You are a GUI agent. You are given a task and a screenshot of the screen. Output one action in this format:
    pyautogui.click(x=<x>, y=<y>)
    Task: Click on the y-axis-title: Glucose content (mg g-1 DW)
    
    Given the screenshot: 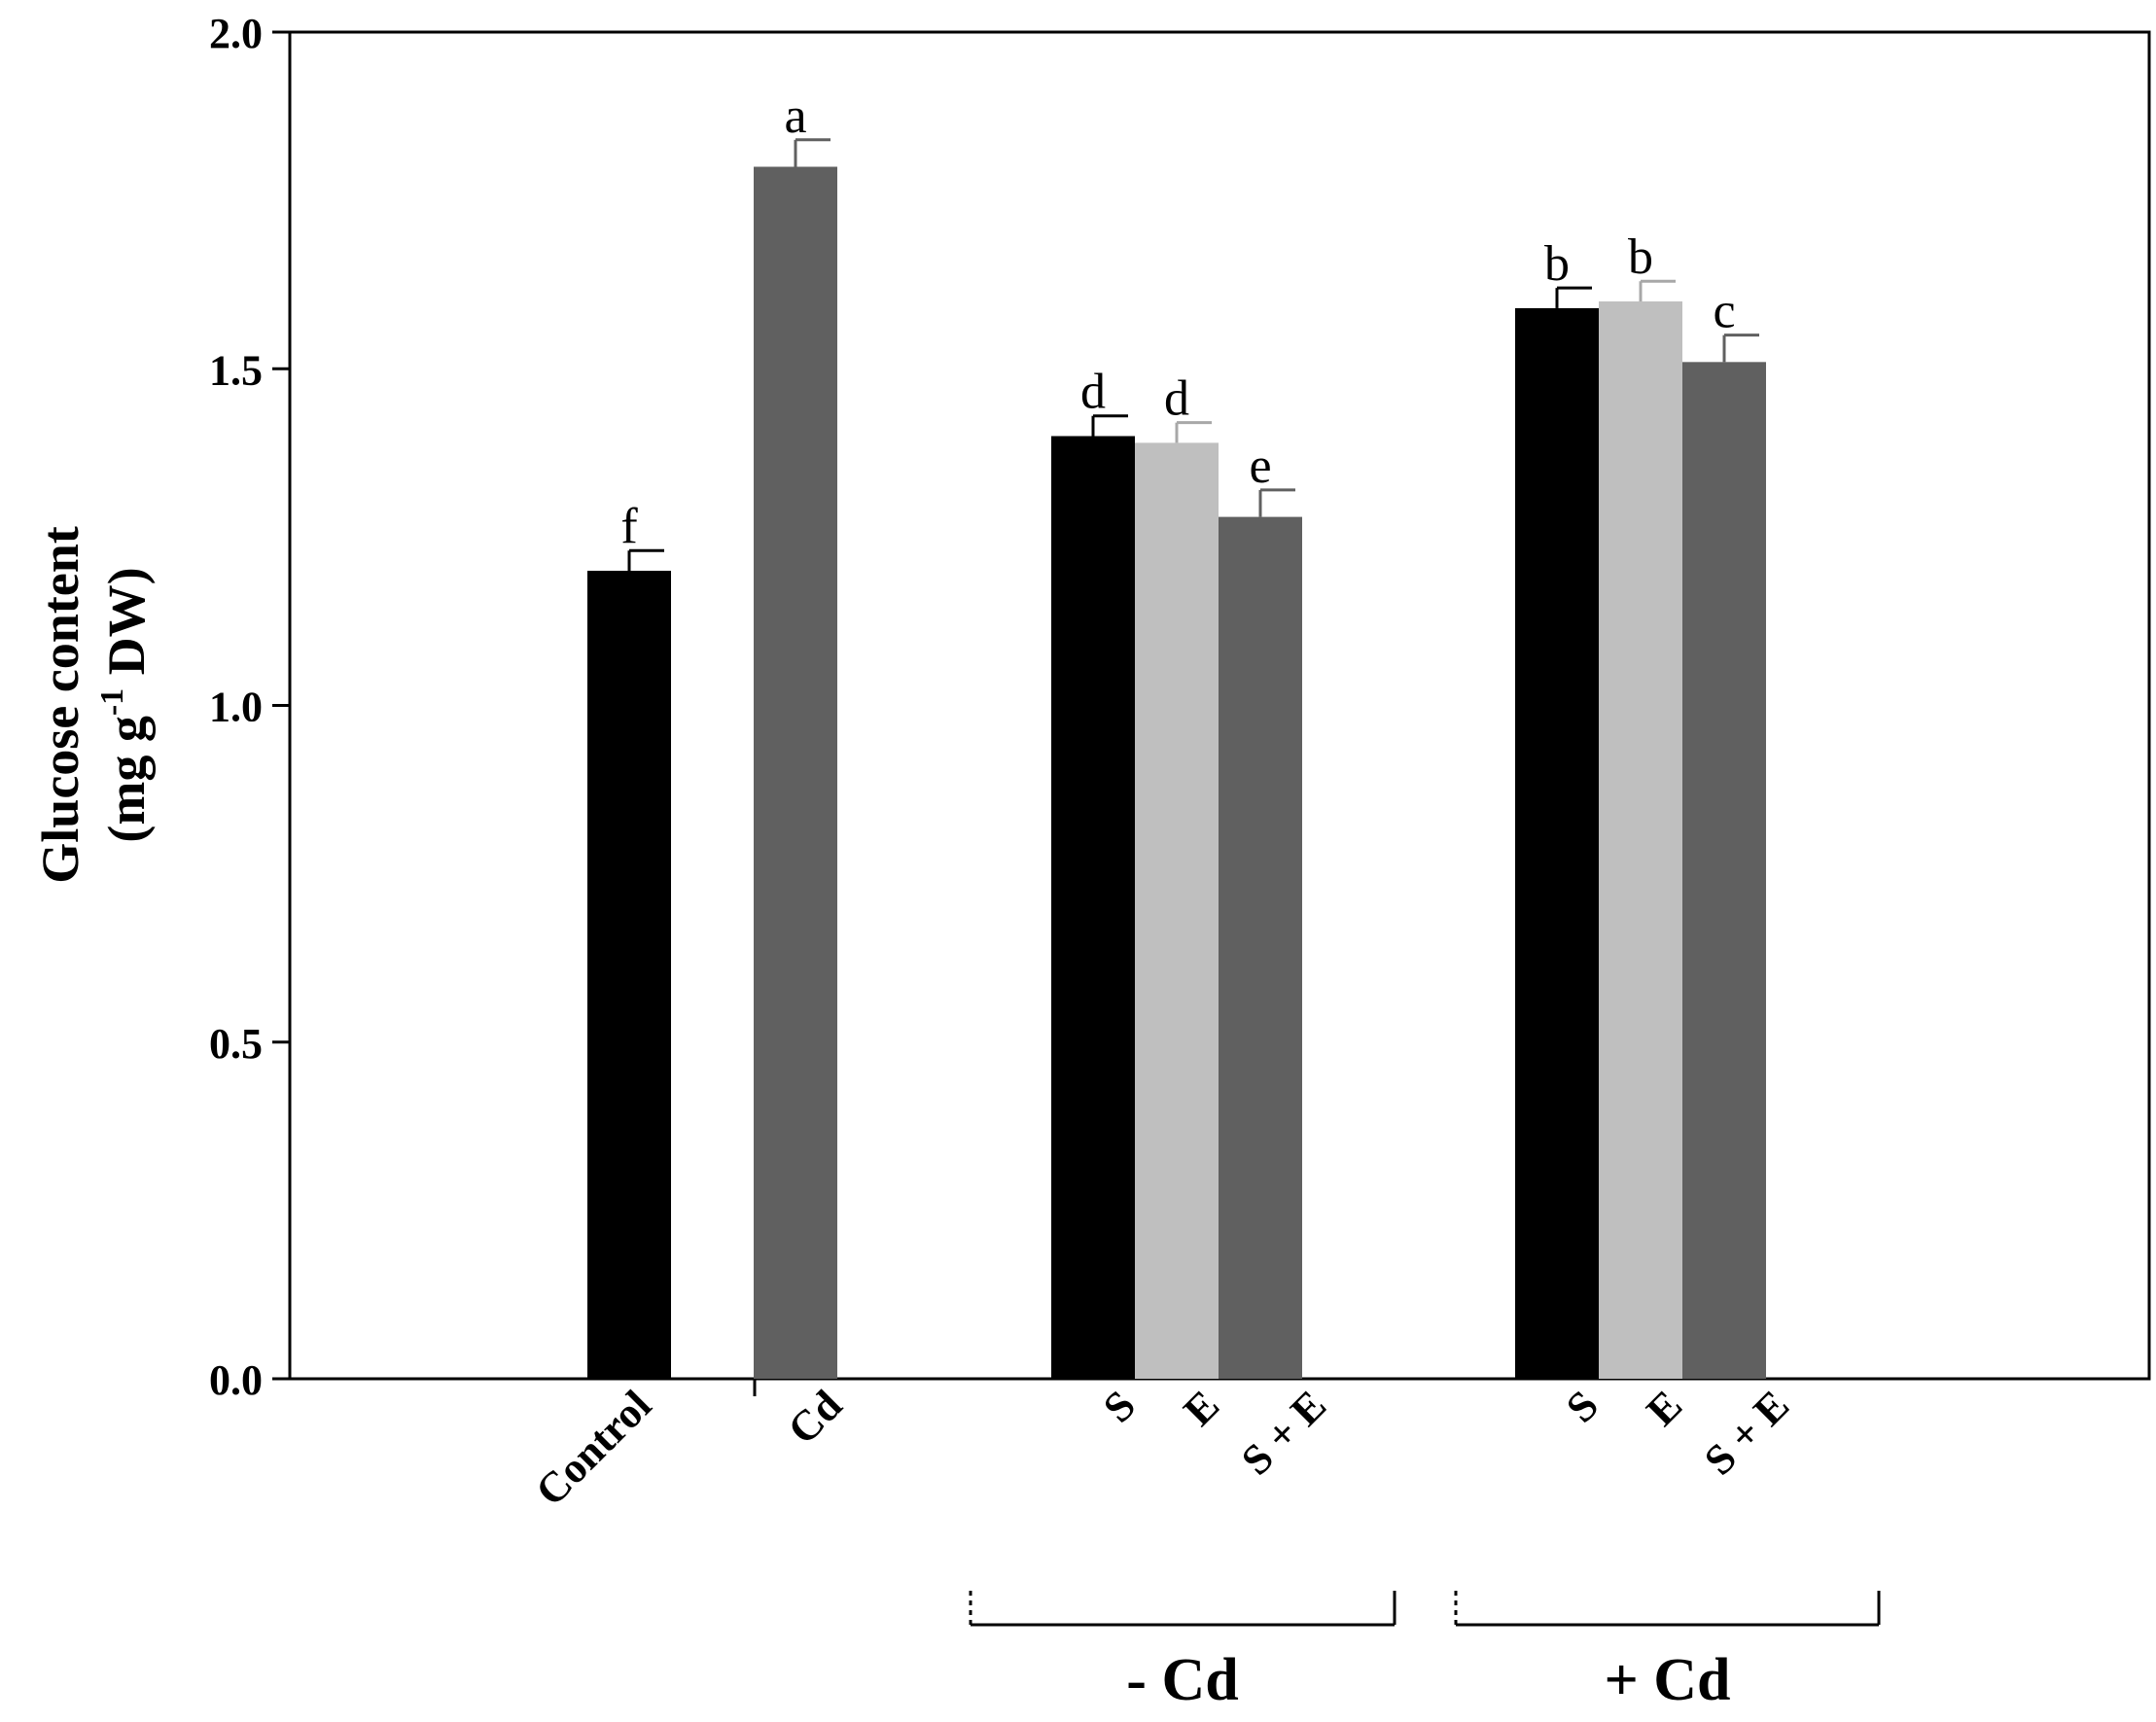 What is the action you would take?
    pyautogui.click(x=93, y=705)
    